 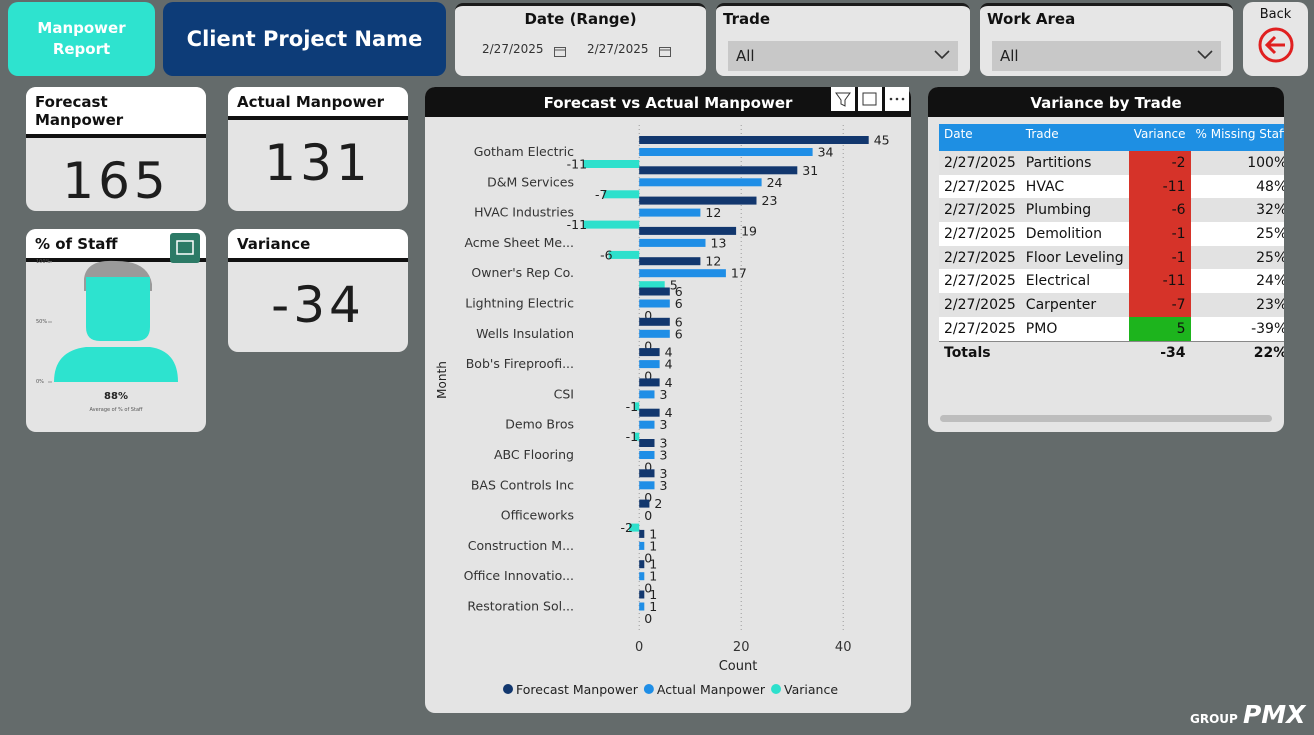 What do you see at coordinates (1274, 714) in the screenshot?
I see `logo-name: PMX` at bounding box center [1274, 714].